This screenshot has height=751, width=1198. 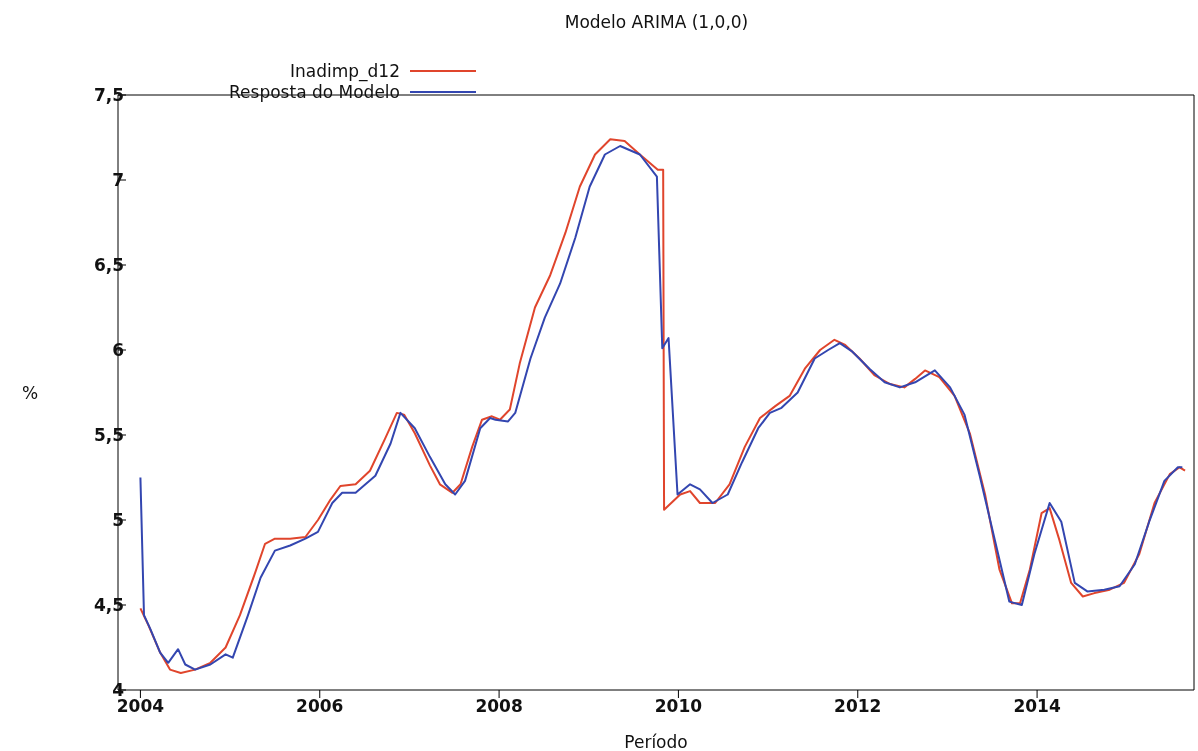 What do you see at coordinates (345, 70) in the screenshot?
I see `legend-label: Inadimp_d12` at bounding box center [345, 70].